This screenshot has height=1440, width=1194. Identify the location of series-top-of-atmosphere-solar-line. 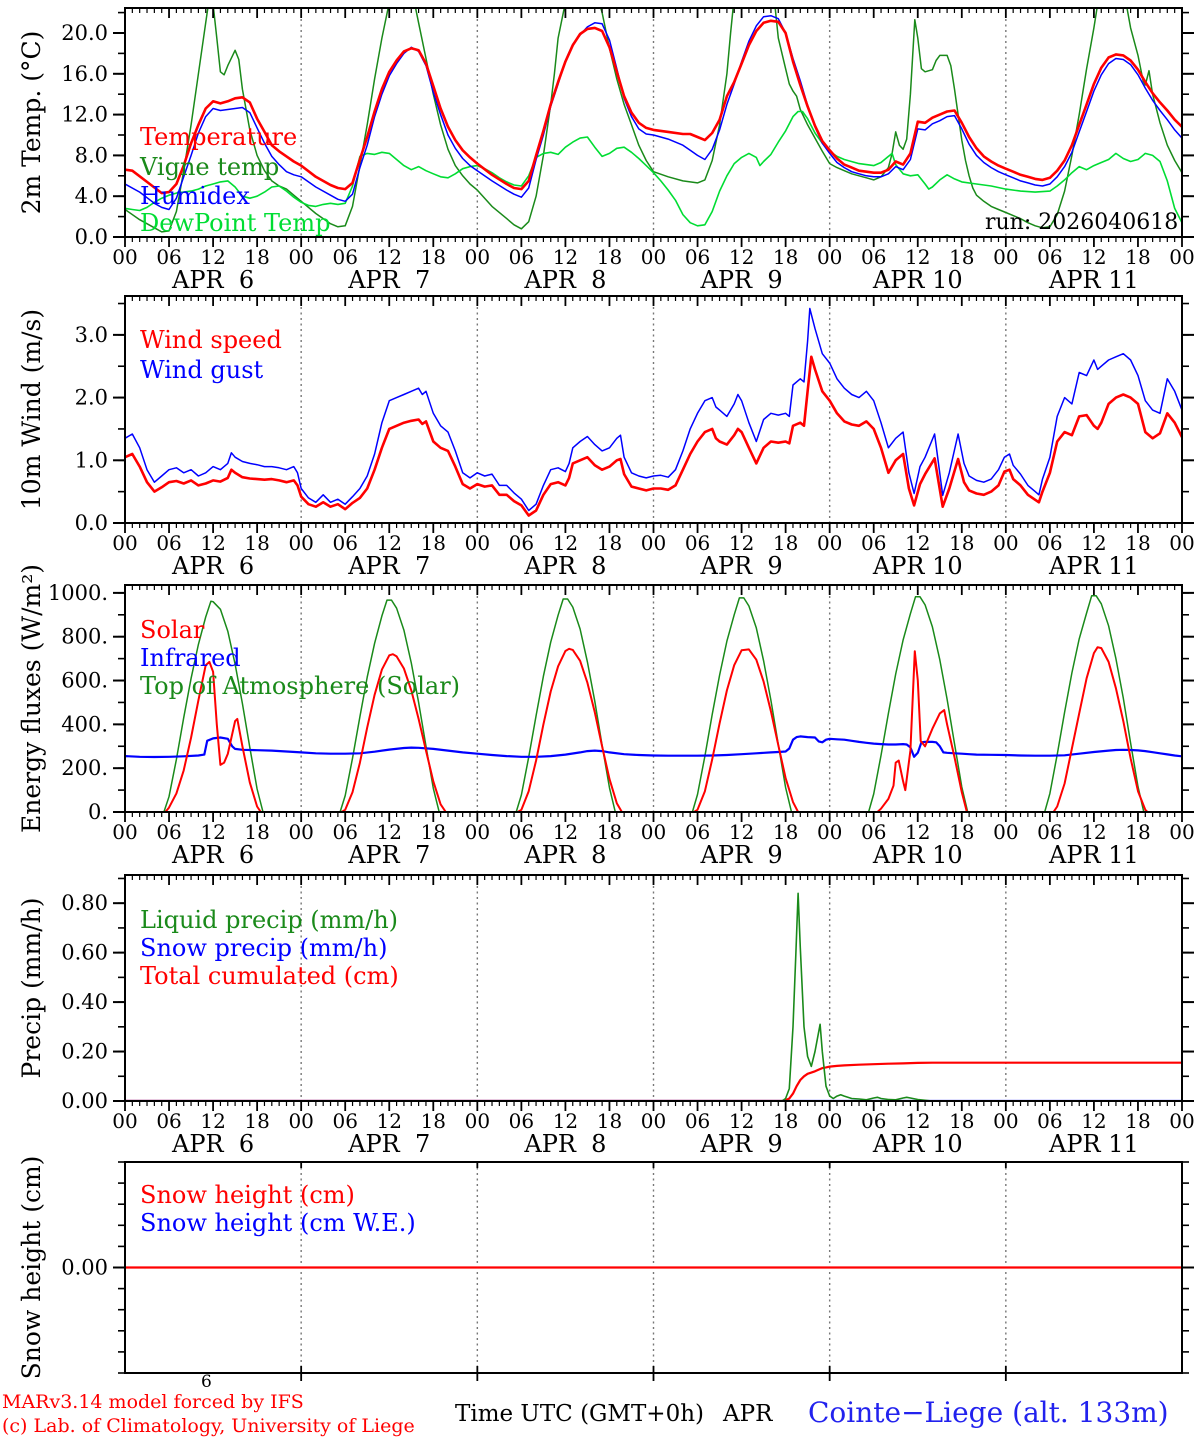
(653, 703).